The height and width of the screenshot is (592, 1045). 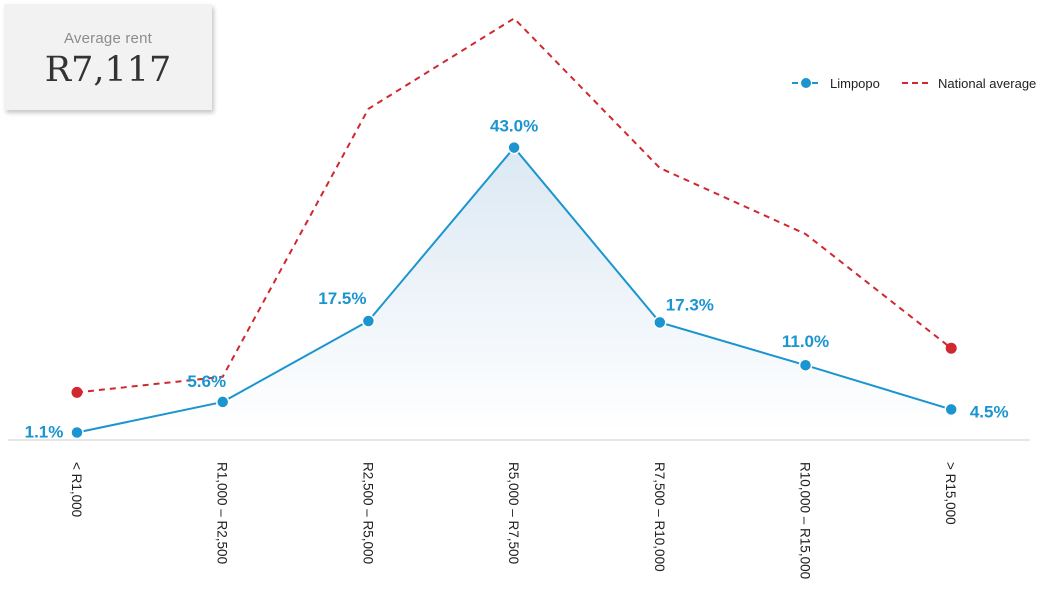 I want to click on legend-label-limpopo: Limpopo, so click(x=855, y=83).